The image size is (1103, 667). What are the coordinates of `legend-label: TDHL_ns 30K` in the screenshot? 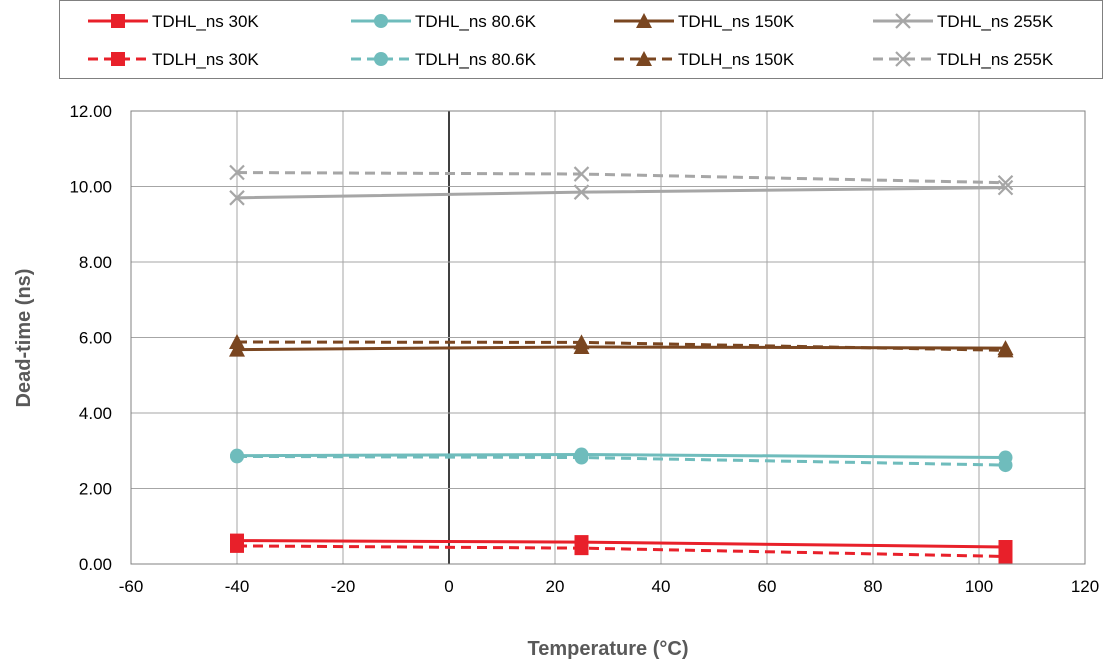 It's located at (205, 21).